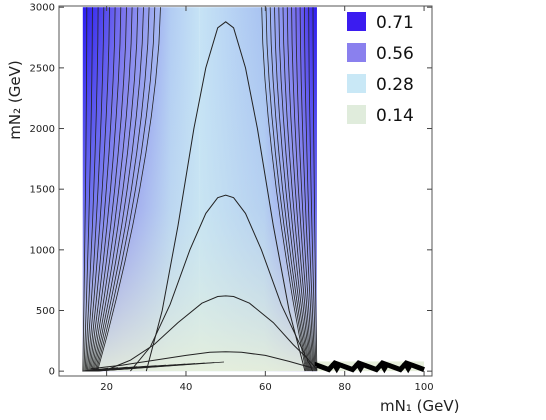 The image size is (546, 420). I want to click on x-tick-label: 60, so click(265, 387).